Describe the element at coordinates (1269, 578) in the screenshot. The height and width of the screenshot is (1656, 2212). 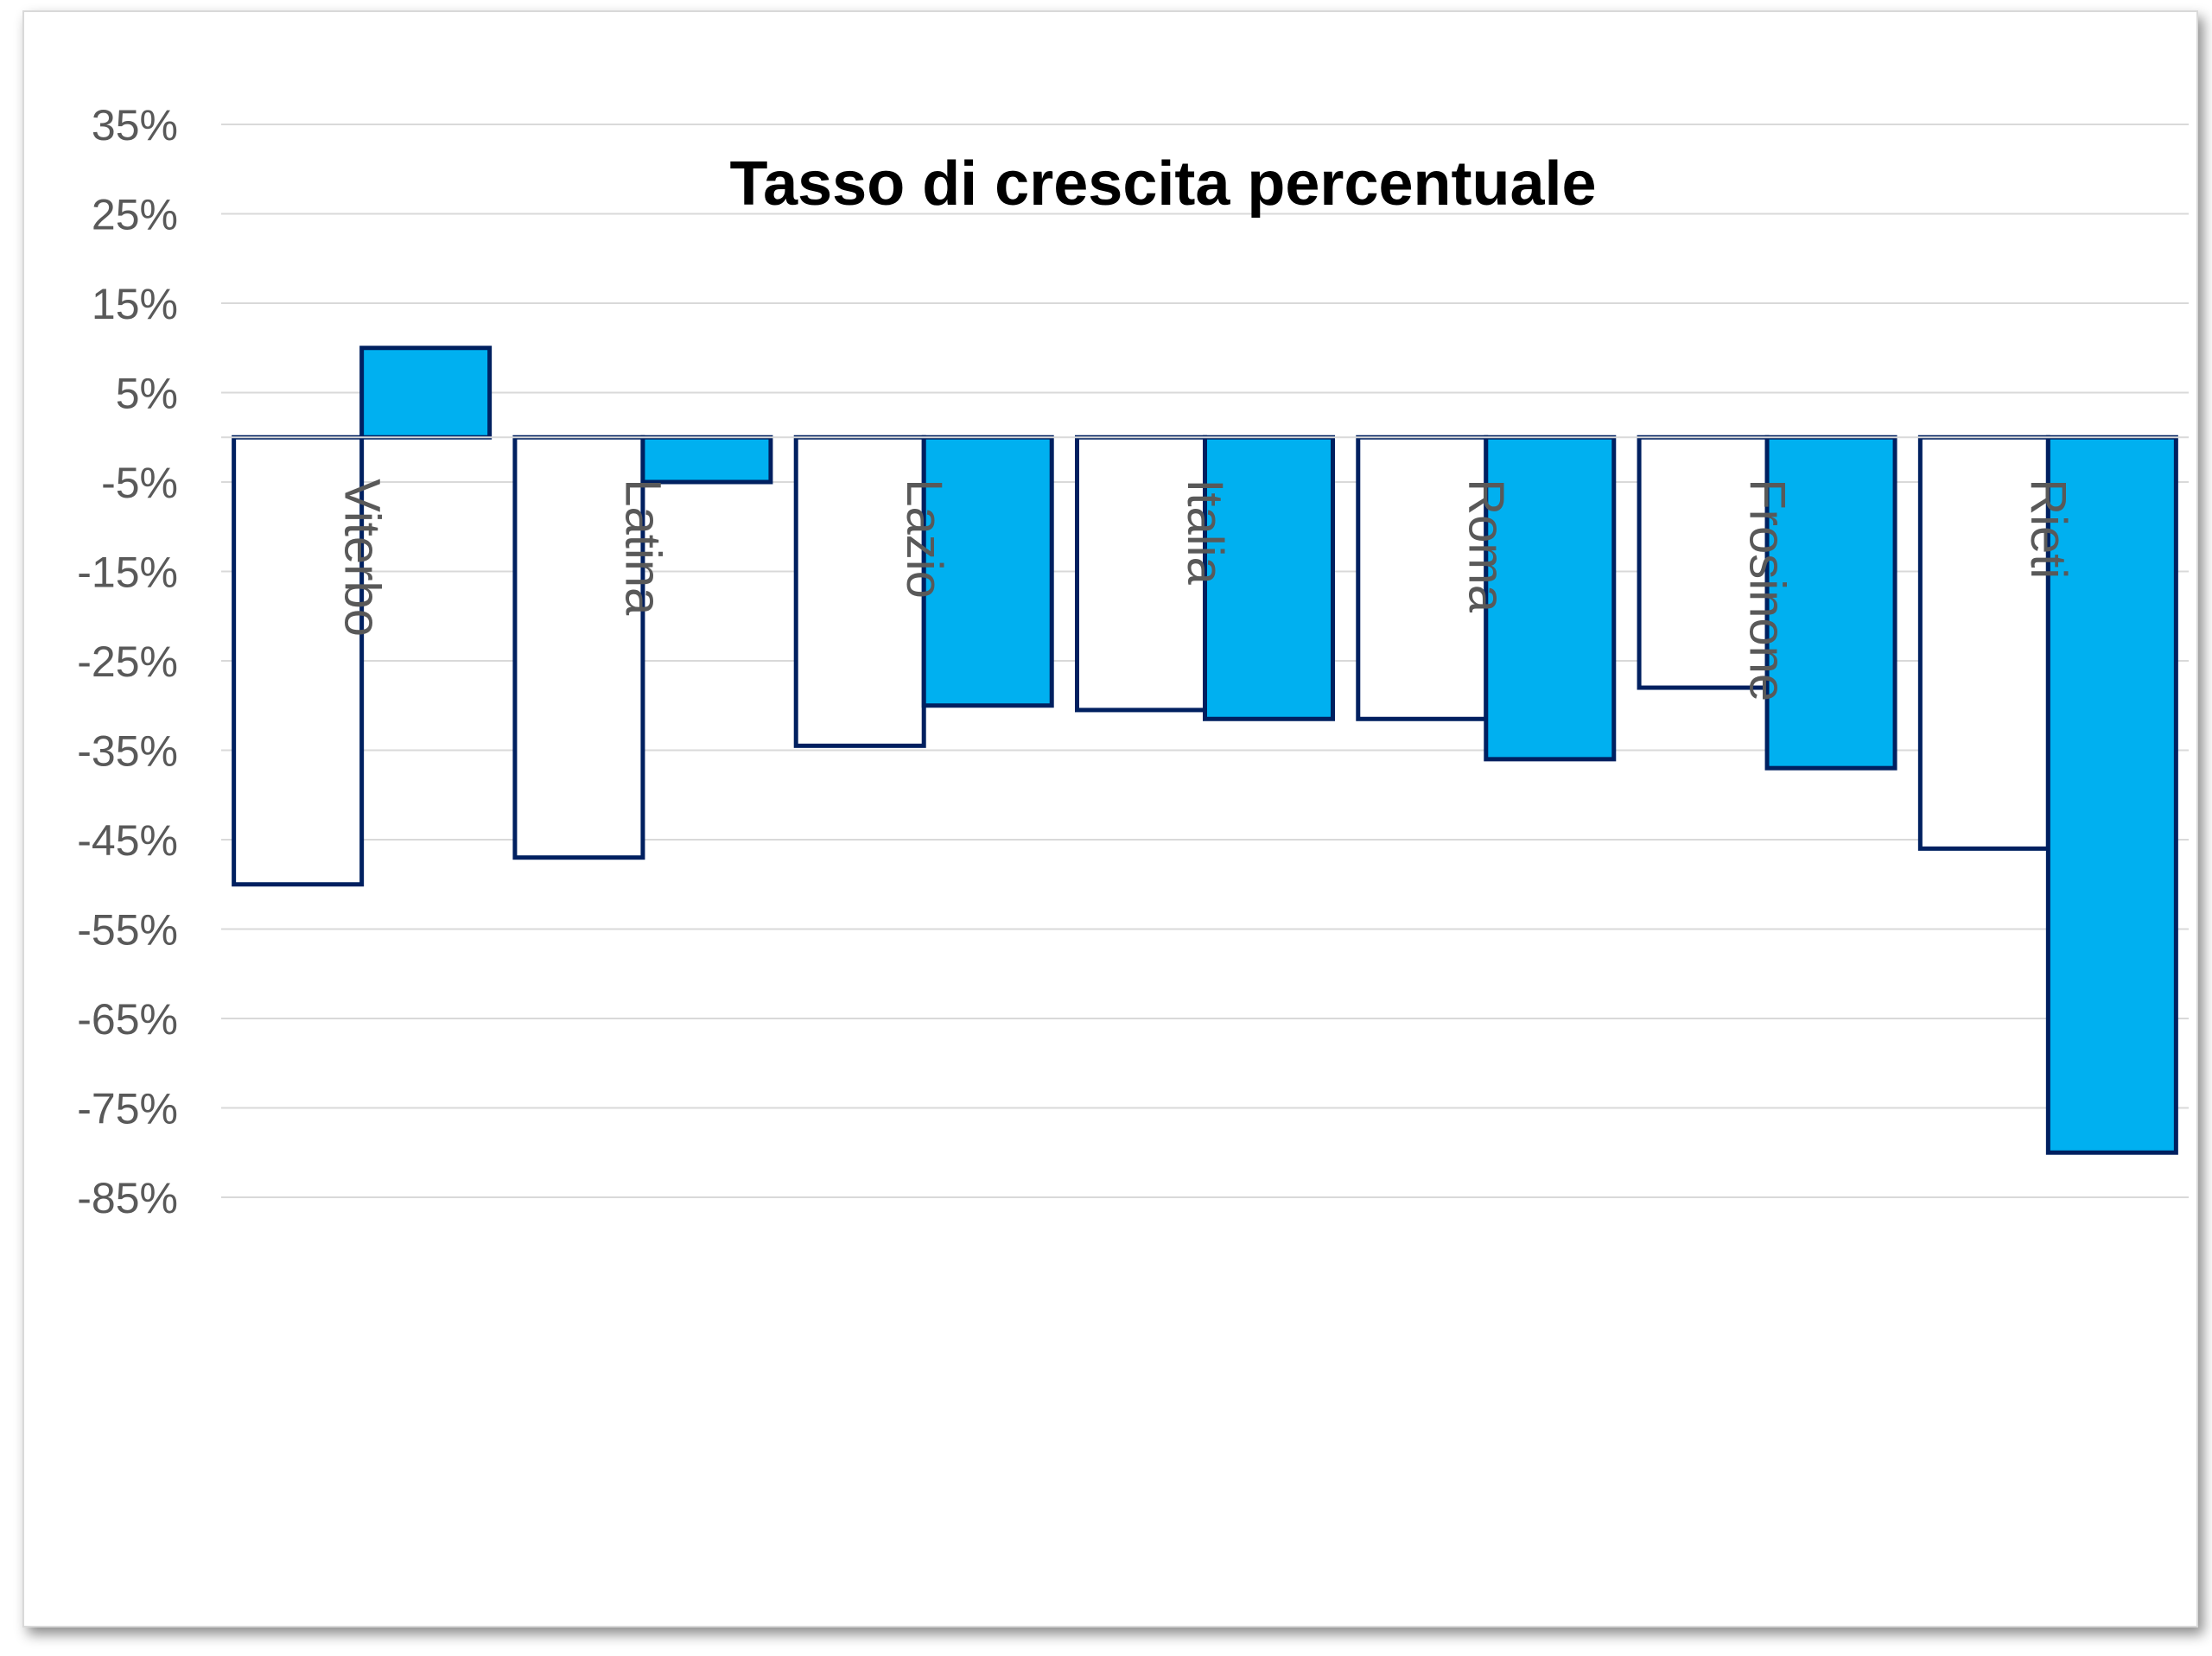
I see `bar-2-italia` at that location.